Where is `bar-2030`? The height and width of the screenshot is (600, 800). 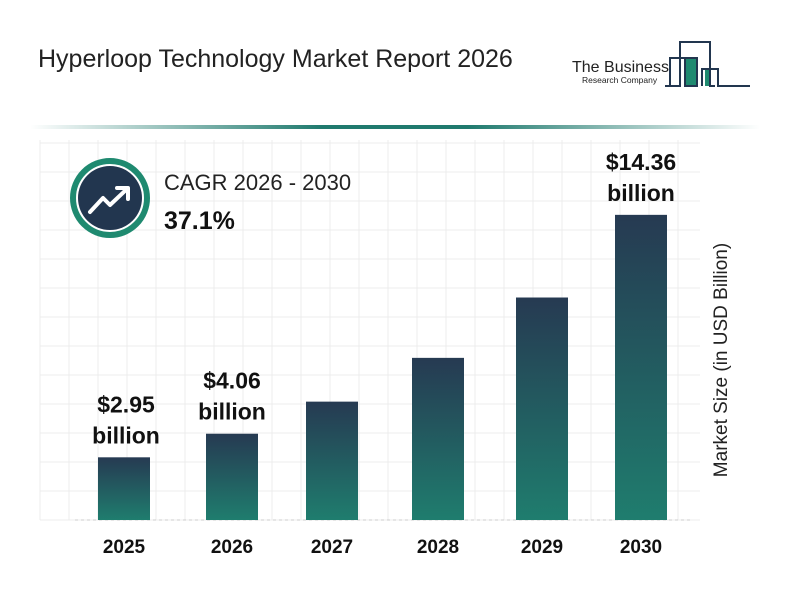 bar-2030 is located at coordinates (641, 367).